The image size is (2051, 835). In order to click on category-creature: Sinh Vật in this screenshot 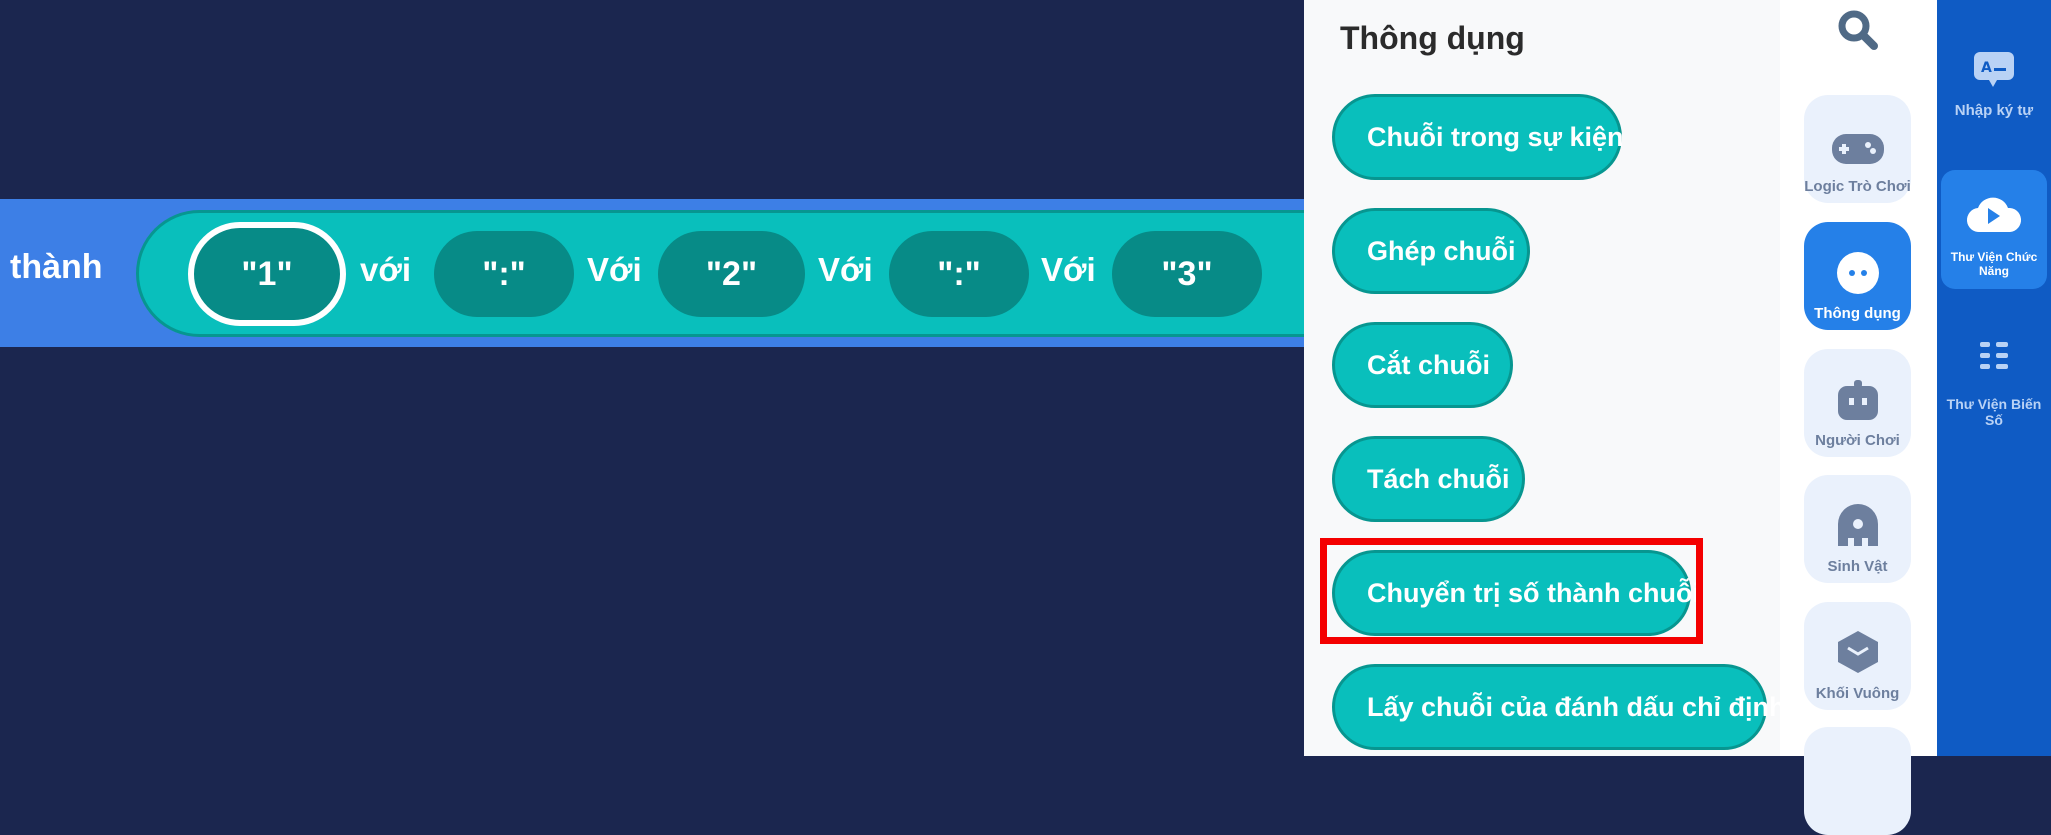, I will do `click(1857, 529)`.